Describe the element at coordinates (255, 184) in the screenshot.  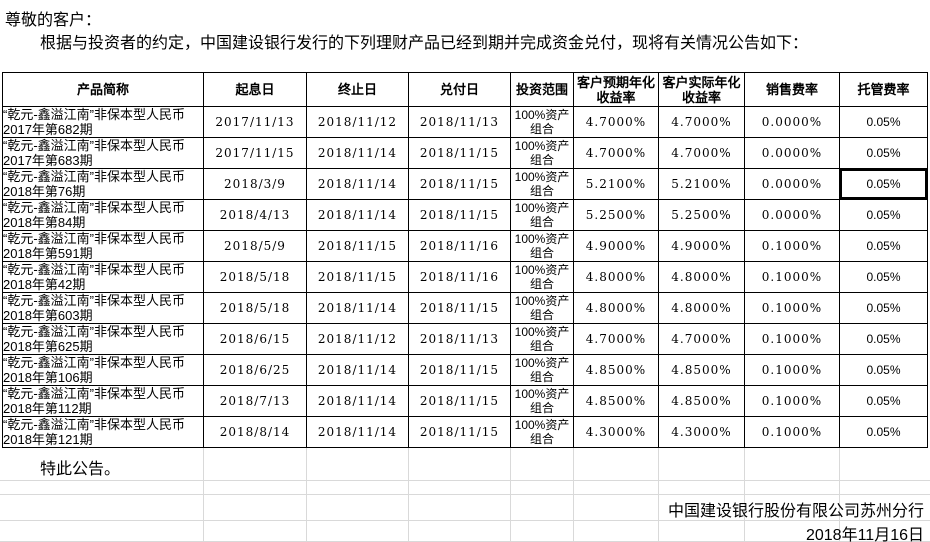
I see `cell-start-date: 2018/3/9` at that location.